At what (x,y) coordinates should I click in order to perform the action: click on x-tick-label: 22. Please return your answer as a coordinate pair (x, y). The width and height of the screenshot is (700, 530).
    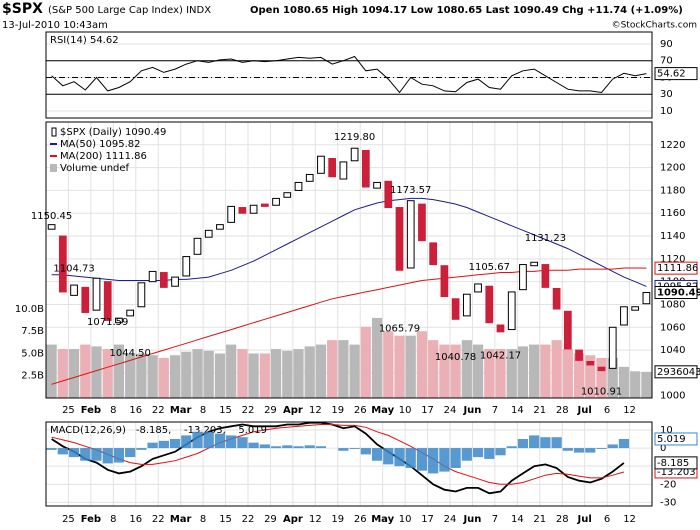
    Looking at the image, I should click on (248, 410).